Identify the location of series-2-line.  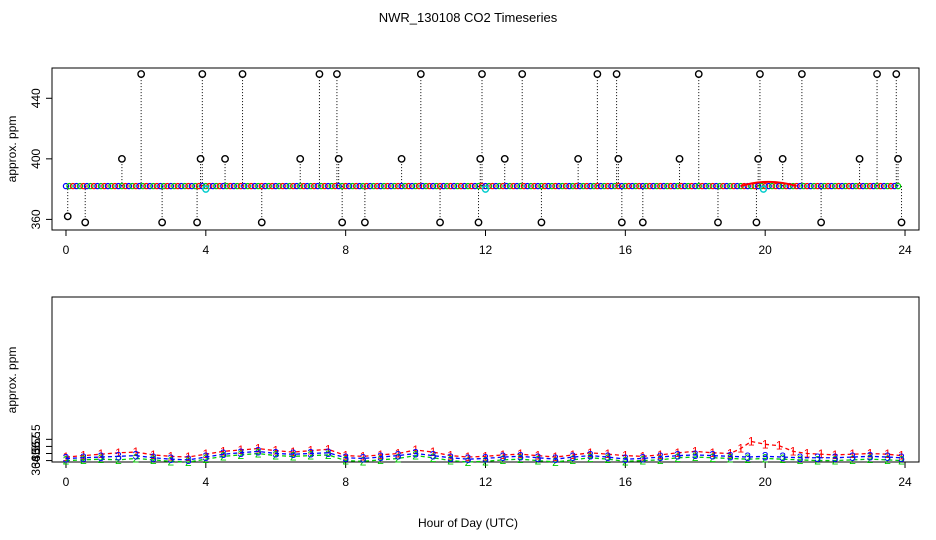
(483, 457).